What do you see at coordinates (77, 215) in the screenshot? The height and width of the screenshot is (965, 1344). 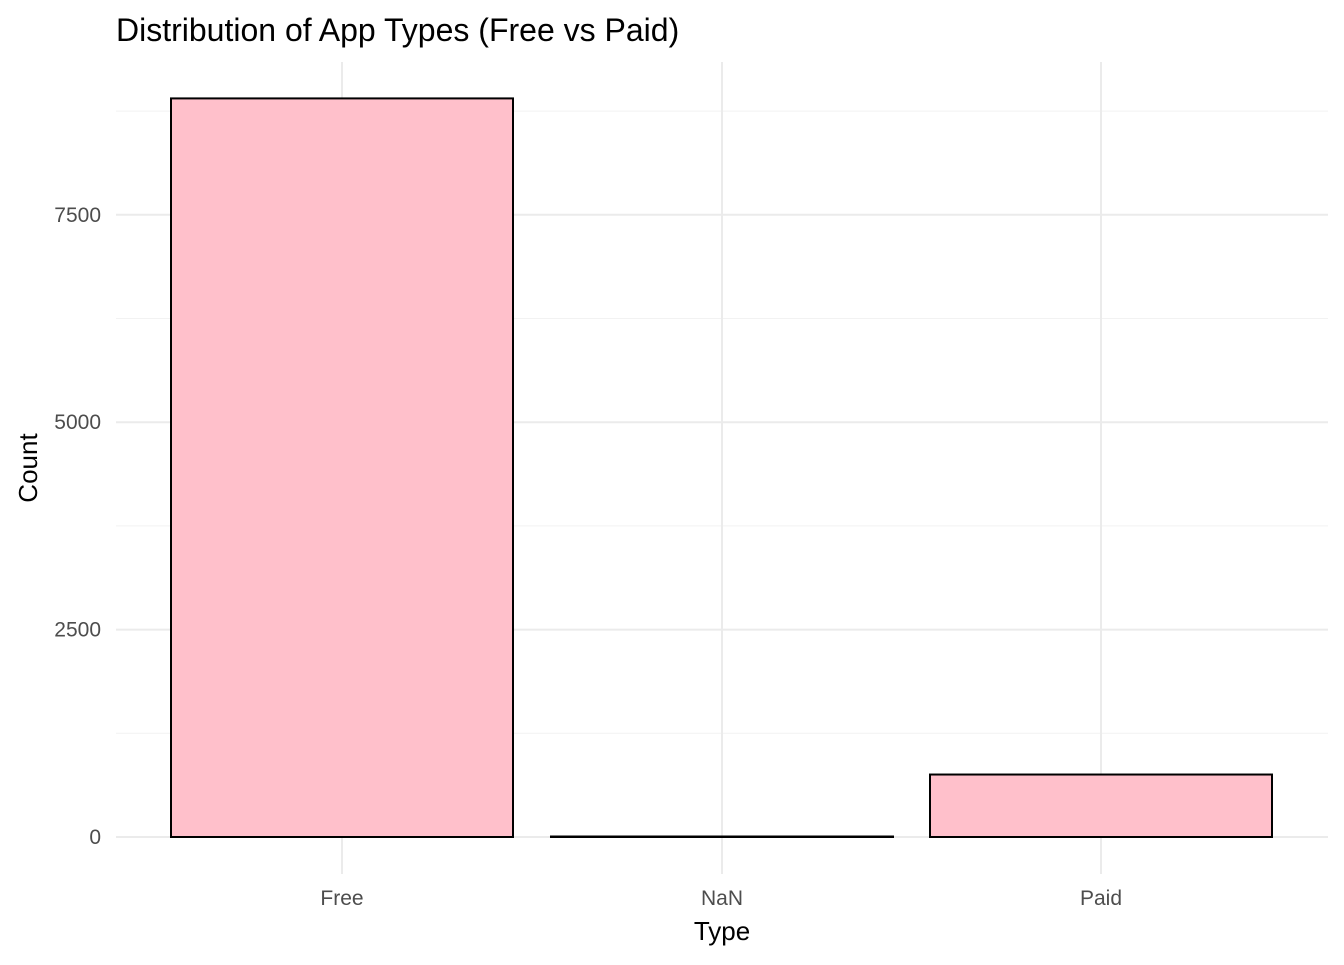 I see `y-tick-label: 7500` at bounding box center [77, 215].